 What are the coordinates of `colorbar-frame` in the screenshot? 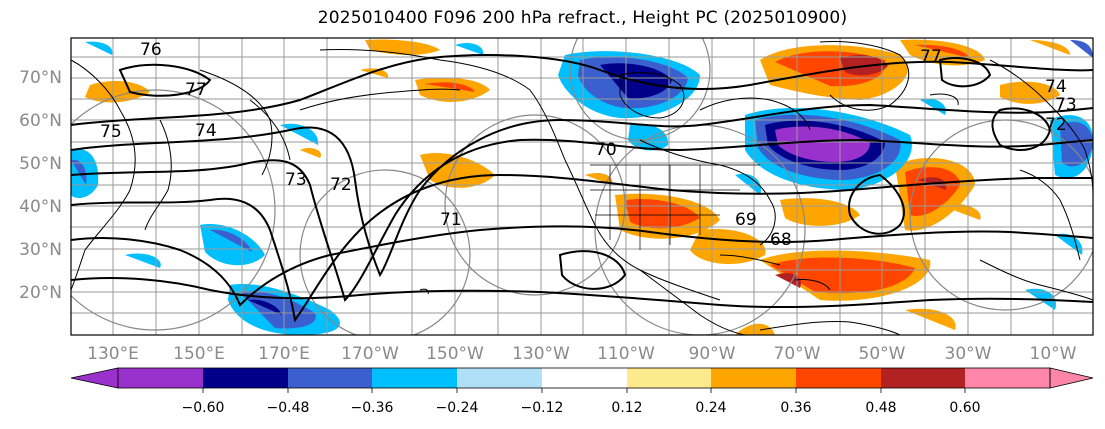 It's located at (584, 378).